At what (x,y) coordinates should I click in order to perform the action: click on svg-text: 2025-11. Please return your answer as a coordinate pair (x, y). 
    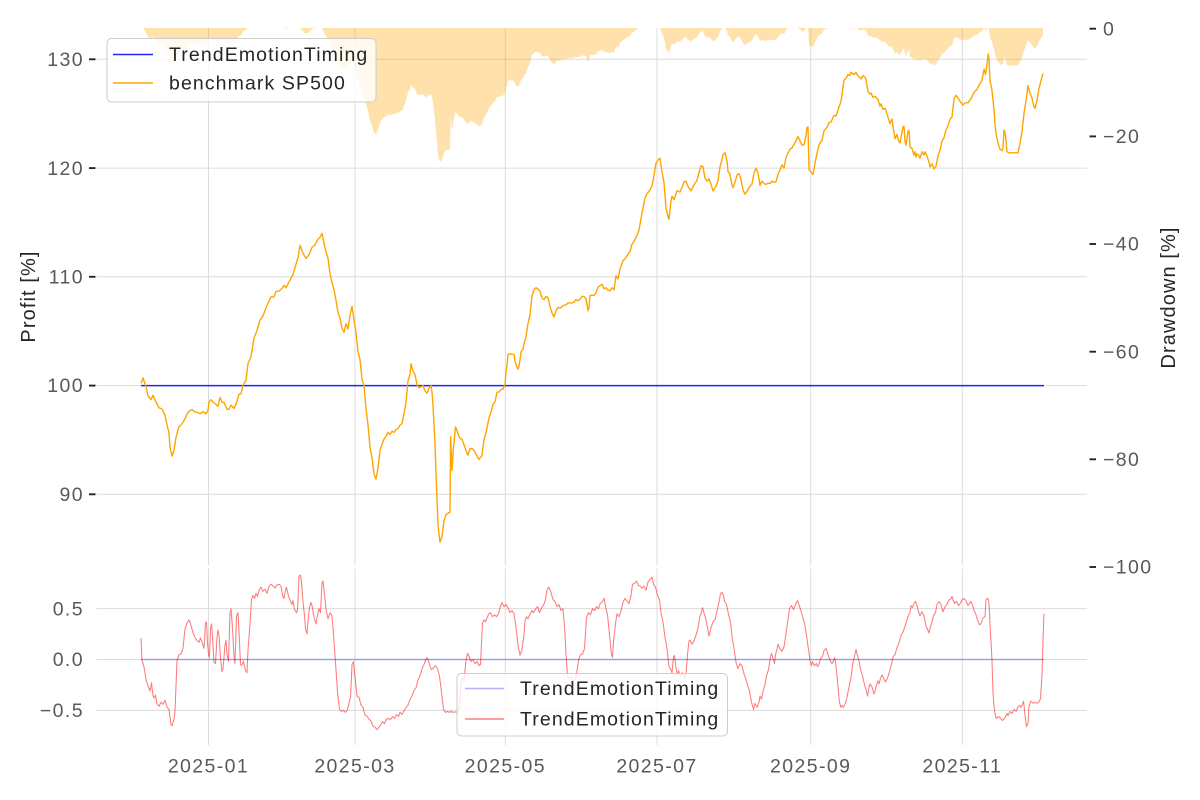
    Looking at the image, I should click on (962, 767).